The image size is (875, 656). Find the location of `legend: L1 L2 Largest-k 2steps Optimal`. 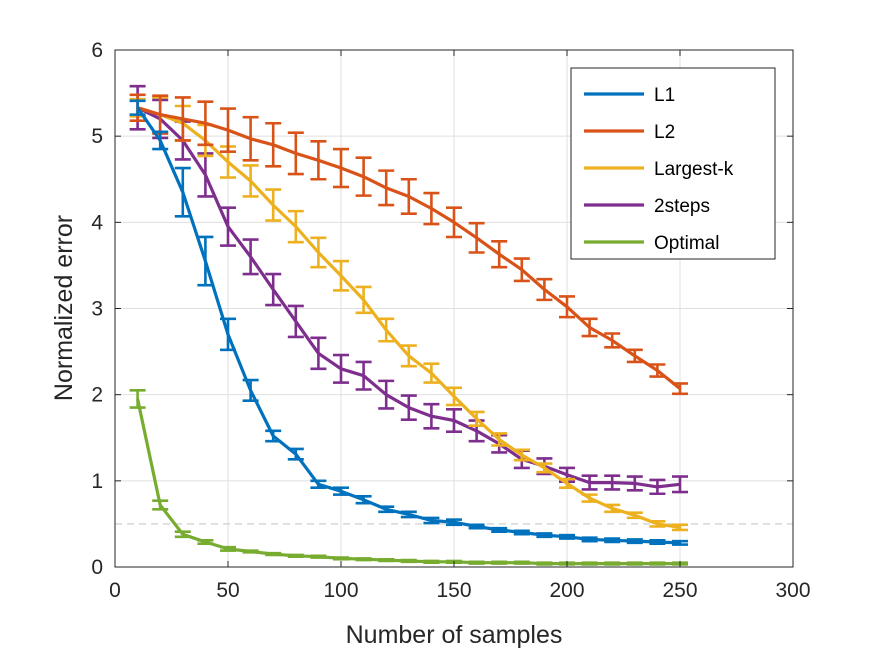

legend: L1 L2 Largest-k 2steps Optimal is located at coordinates (673, 163).